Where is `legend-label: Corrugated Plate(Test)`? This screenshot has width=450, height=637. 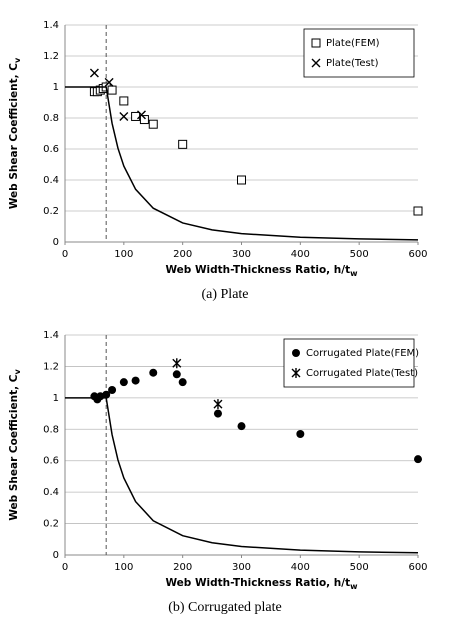
legend-label: Corrugated Plate(Test) is located at coordinates (362, 373).